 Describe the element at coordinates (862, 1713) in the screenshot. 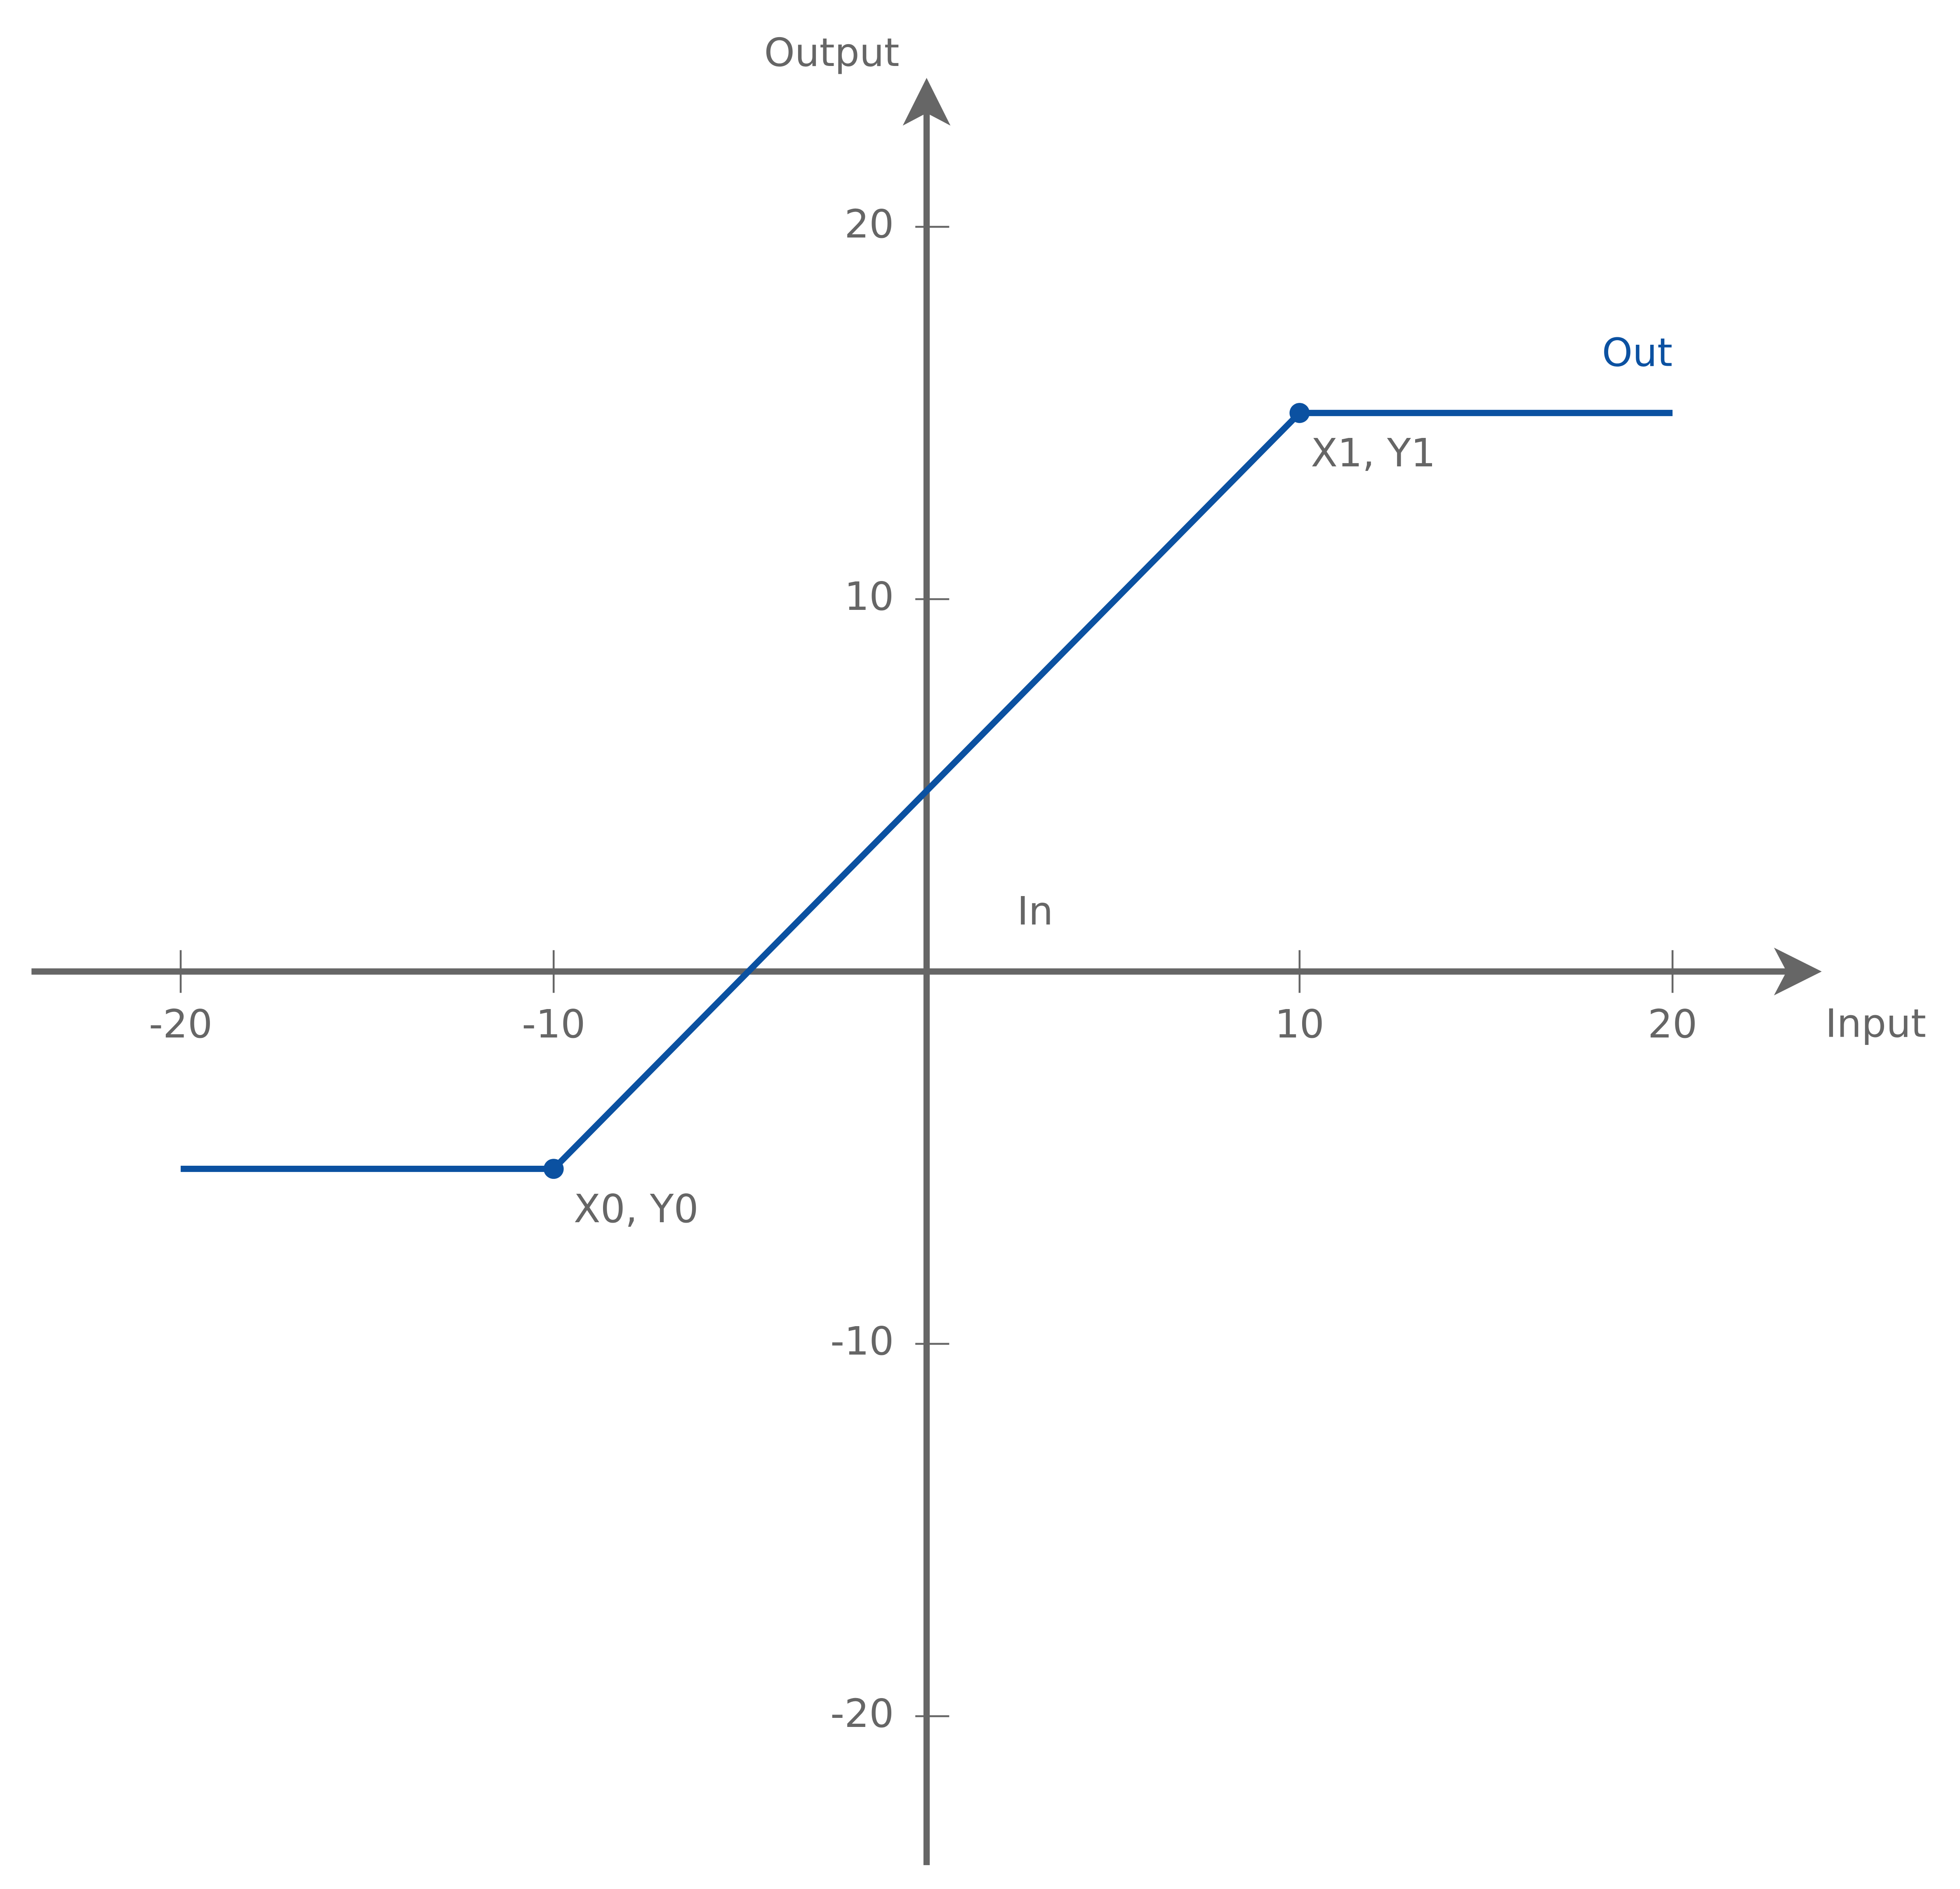

I see `y-tick-label: -20` at that location.